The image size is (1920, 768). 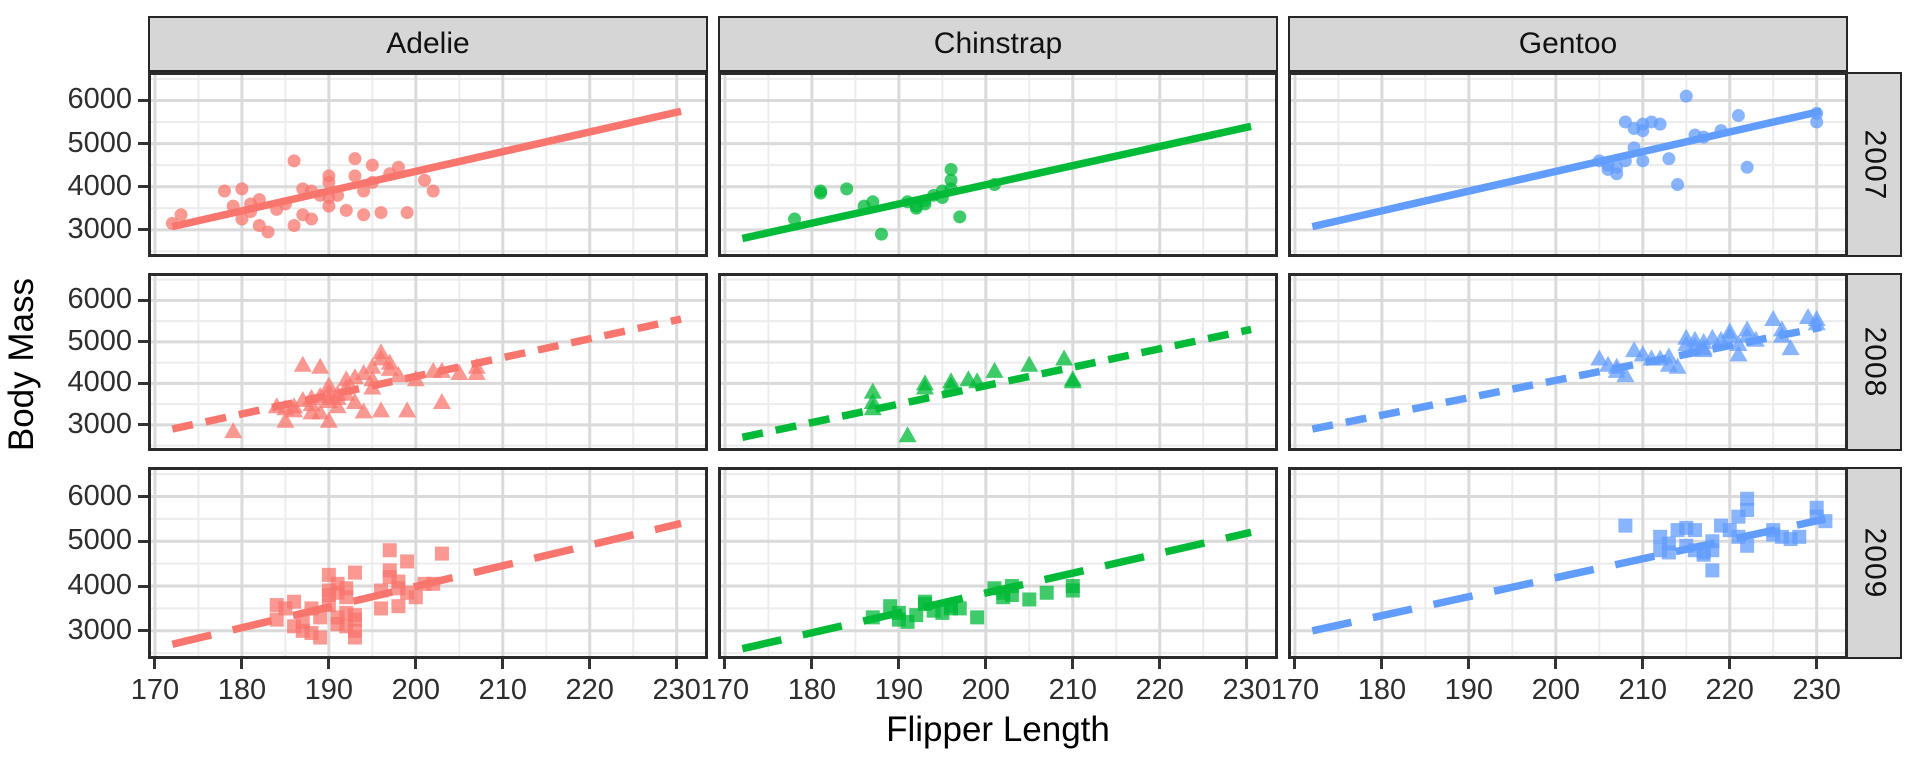 What do you see at coordinates (998, 729) in the screenshot?
I see `x-axis-title: Flipper Length` at bounding box center [998, 729].